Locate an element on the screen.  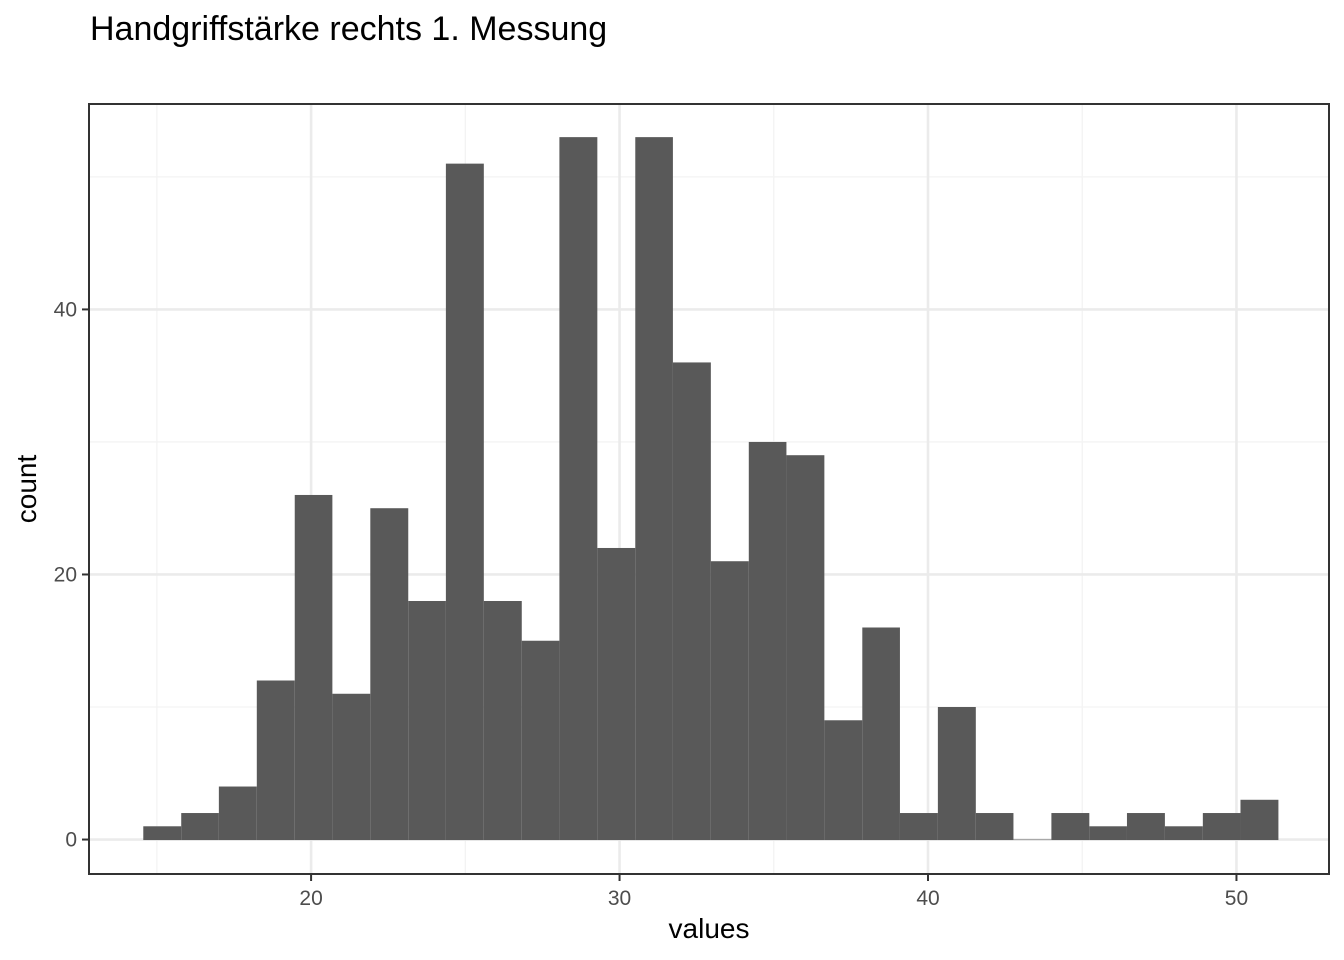
x-tick-label: 50 is located at coordinates (1236, 898).